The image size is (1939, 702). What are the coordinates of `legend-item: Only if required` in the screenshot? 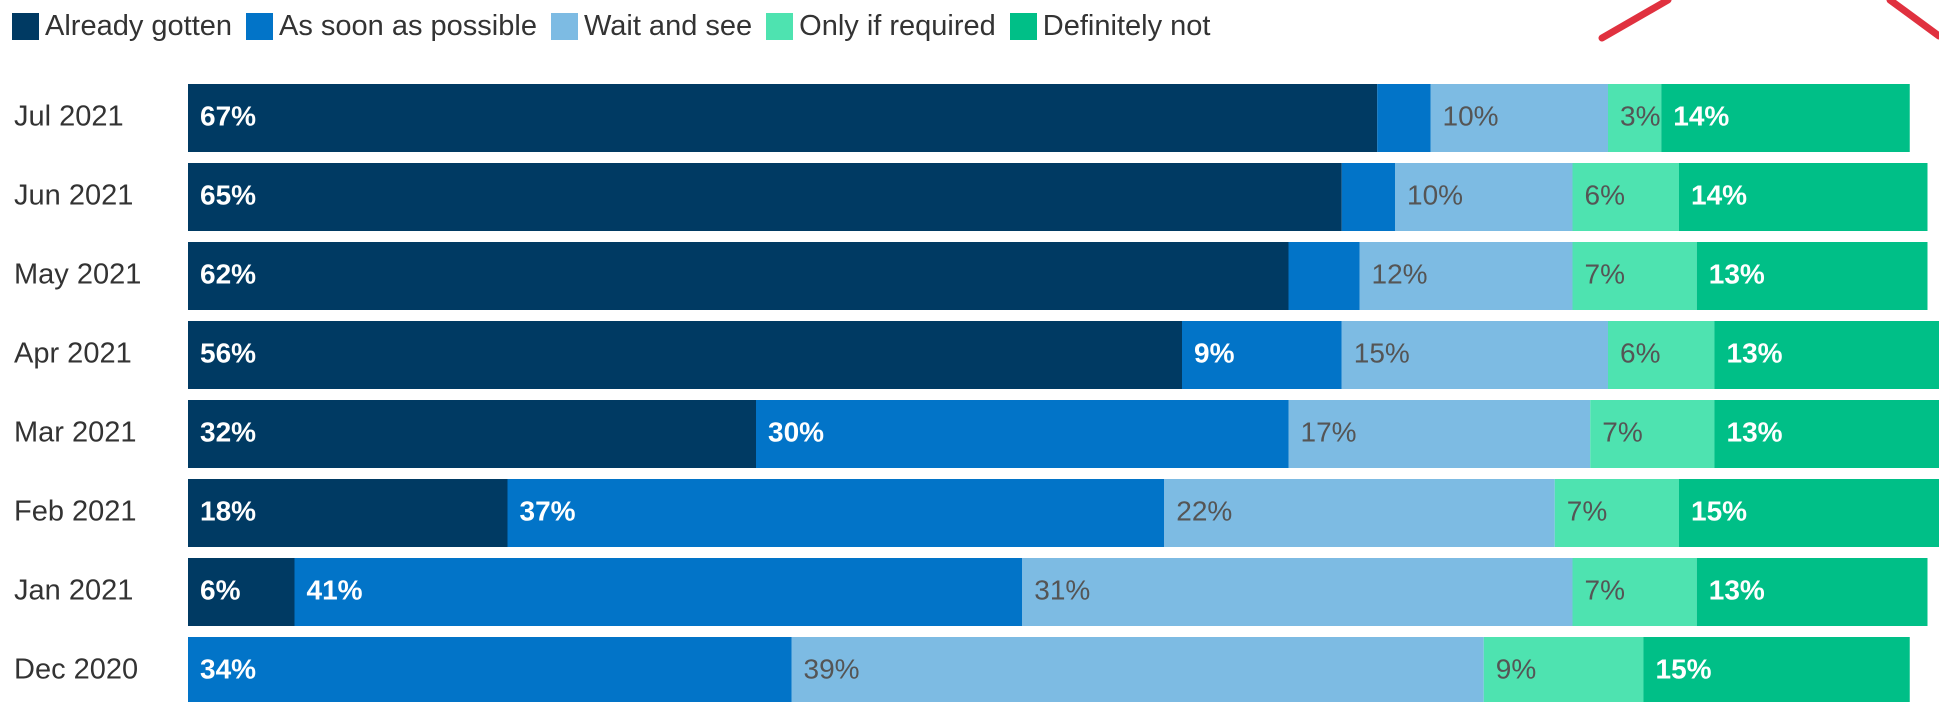 It's located at (881, 26).